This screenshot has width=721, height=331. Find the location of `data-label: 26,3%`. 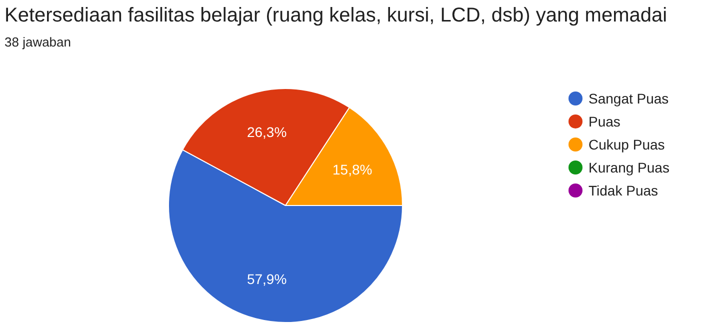

data-label: 26,3% is located at coordinates (266, 132).